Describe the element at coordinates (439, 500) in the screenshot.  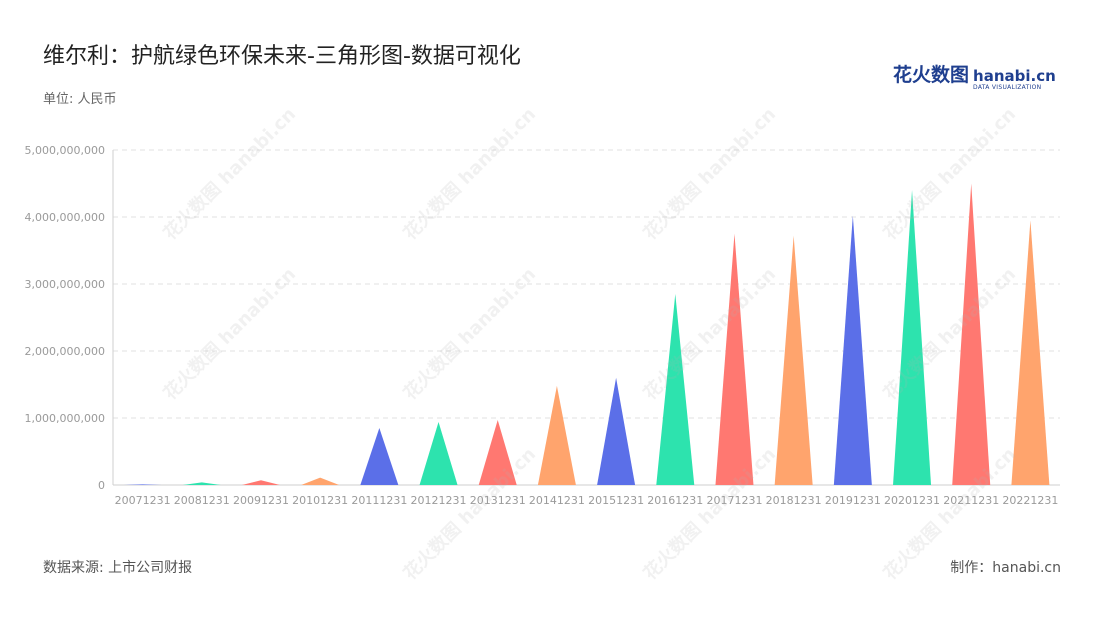
I see `x-tick-label: 20121231` at that location.